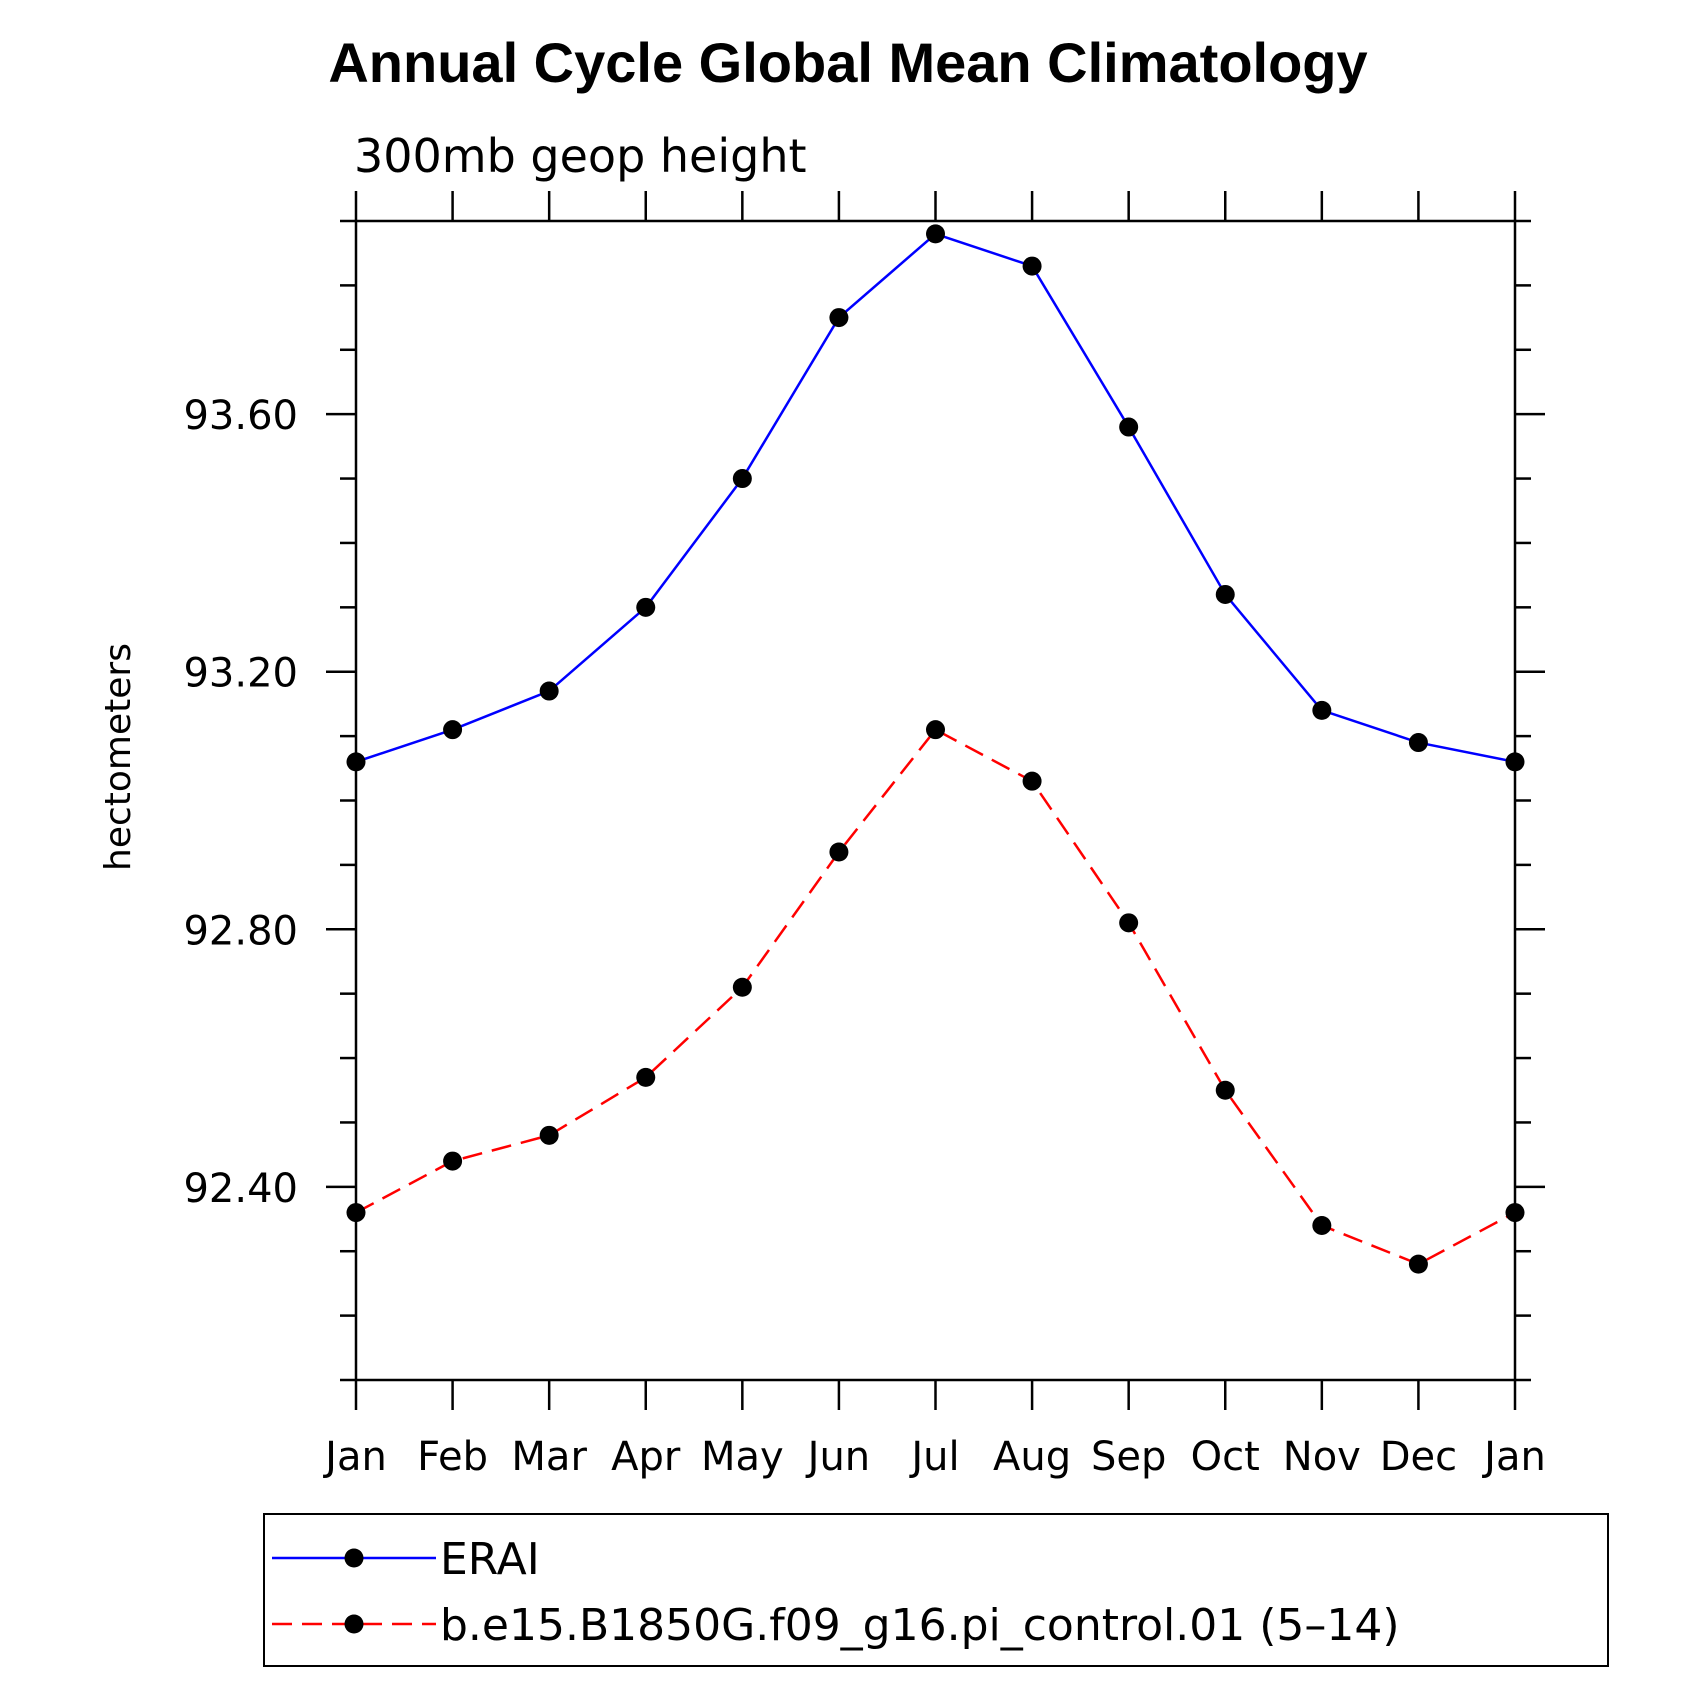 The width and height of the screenshot is (1697, 1697). Describe the element at coordinates (1225, 1457) in the screenshot. I see `x-tick-label: Oct` at that location.